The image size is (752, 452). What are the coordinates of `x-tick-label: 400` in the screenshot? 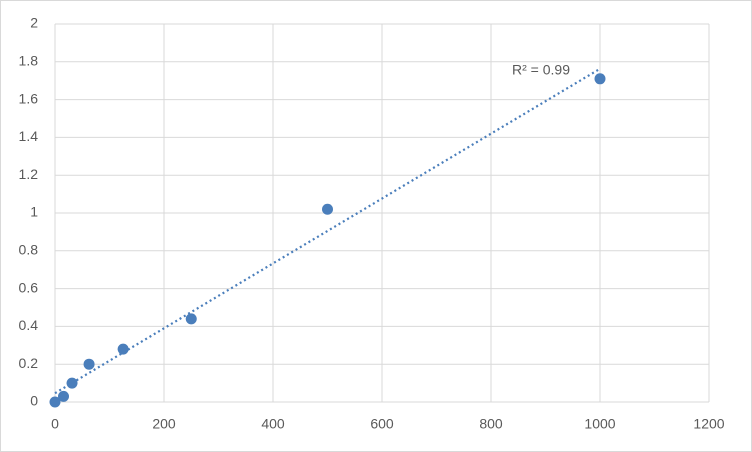 It's located at (273, 424).